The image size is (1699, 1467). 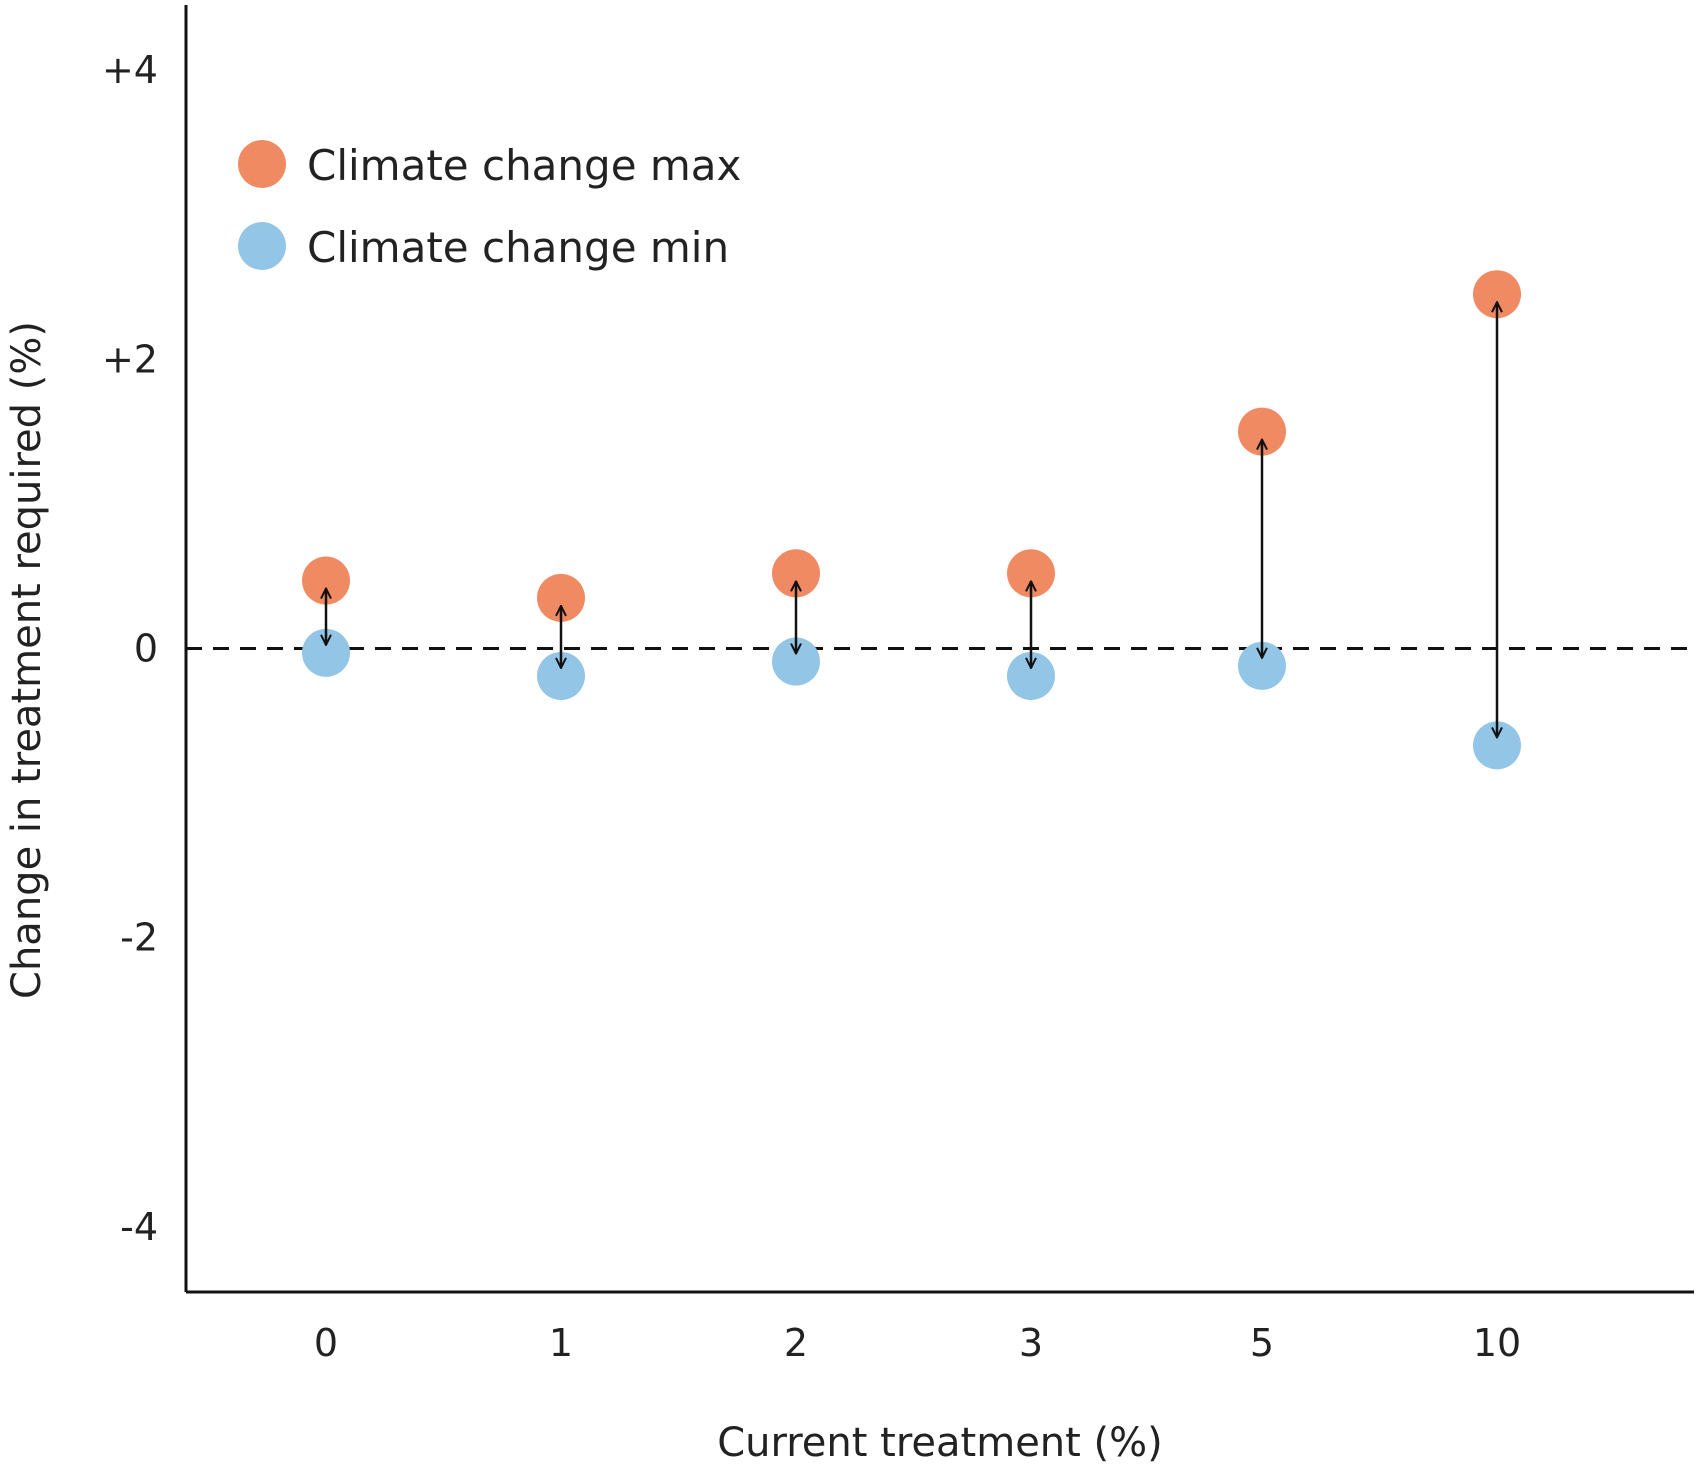 What do you see at coordinates (130, 359) in the screenshot?
I see `y-tick-label: +2` at bounding box center [130, 359].